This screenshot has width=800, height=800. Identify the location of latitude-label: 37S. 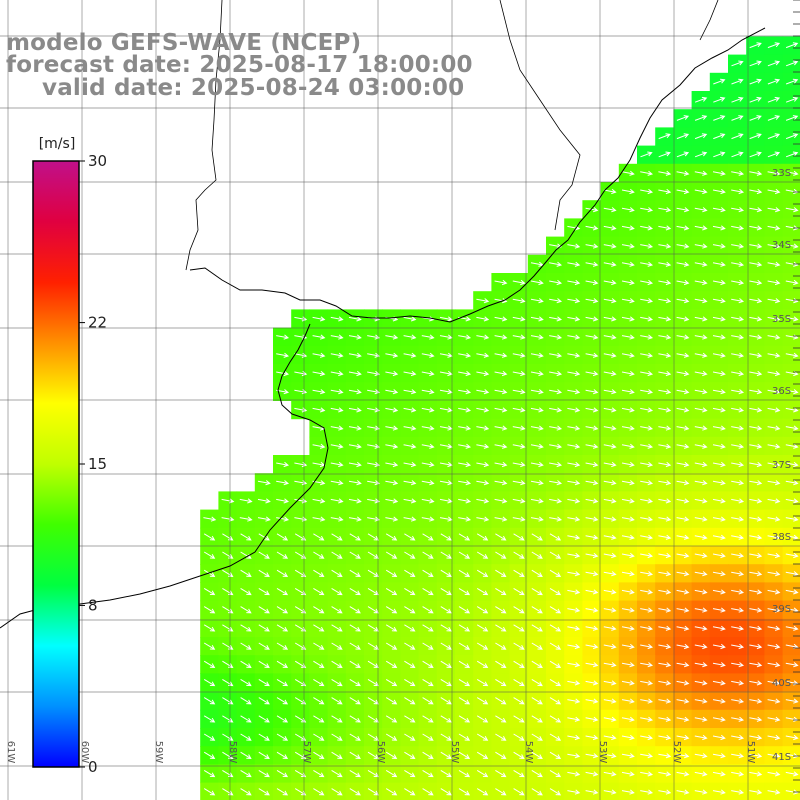
(781, 465).